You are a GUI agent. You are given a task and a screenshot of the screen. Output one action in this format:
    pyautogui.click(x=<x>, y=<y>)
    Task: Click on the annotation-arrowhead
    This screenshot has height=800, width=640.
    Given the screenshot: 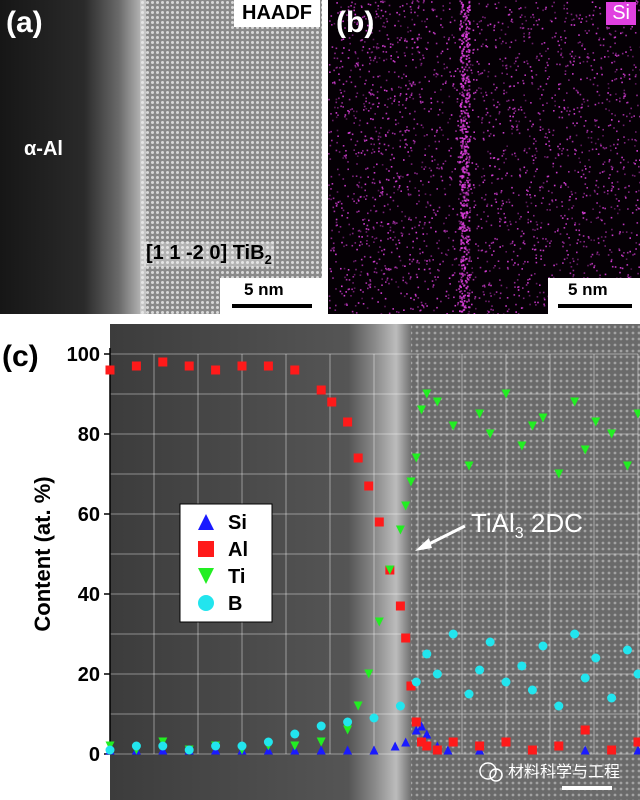 What is the action you would take?
    pyautogui.click(x=423, y=544)
    